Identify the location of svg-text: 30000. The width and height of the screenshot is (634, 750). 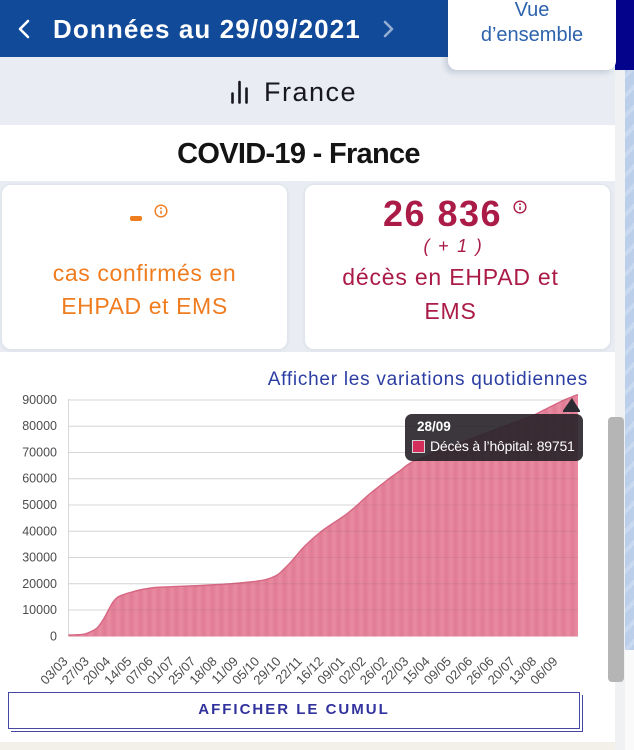
(39, 558).